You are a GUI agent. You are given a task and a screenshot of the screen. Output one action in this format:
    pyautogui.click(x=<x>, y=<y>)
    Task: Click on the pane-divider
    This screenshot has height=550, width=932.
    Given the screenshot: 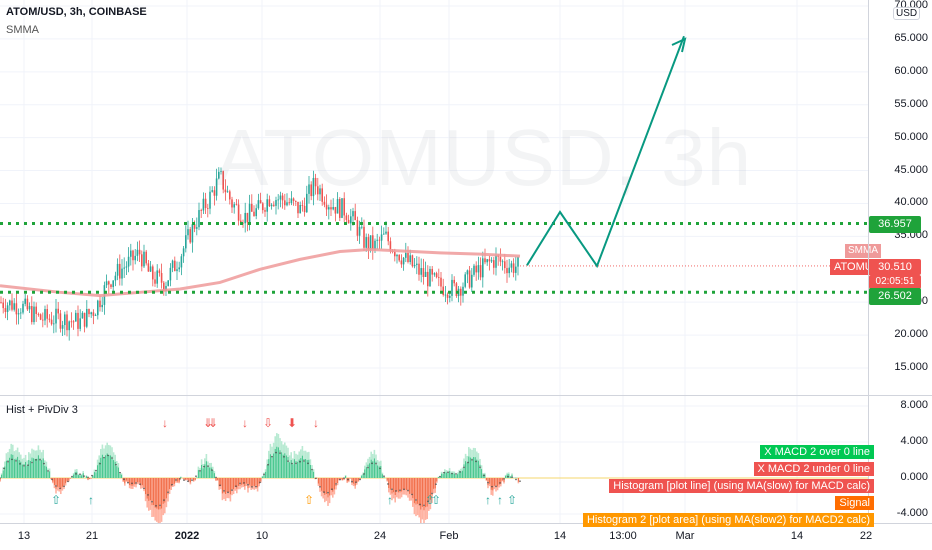 What is the action you would take?
    pyautogui.click(x=466, y=395)
    